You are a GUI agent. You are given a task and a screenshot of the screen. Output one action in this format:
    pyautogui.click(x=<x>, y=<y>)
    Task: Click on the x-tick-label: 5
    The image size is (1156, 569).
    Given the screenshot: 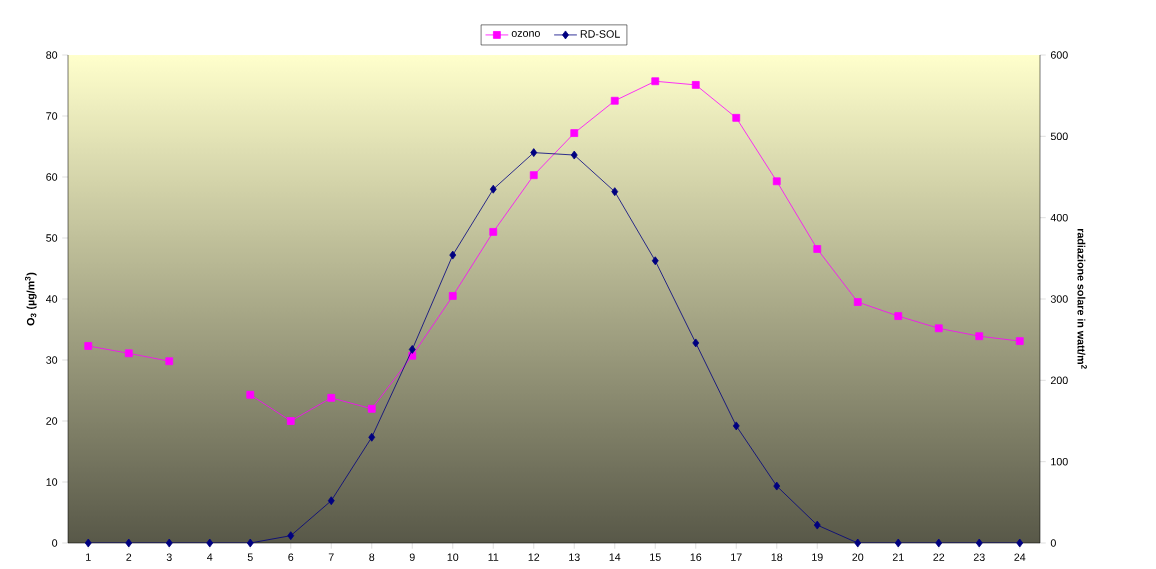 What is the action you would take?
    pyautogui.click(x=250, y=557)
    